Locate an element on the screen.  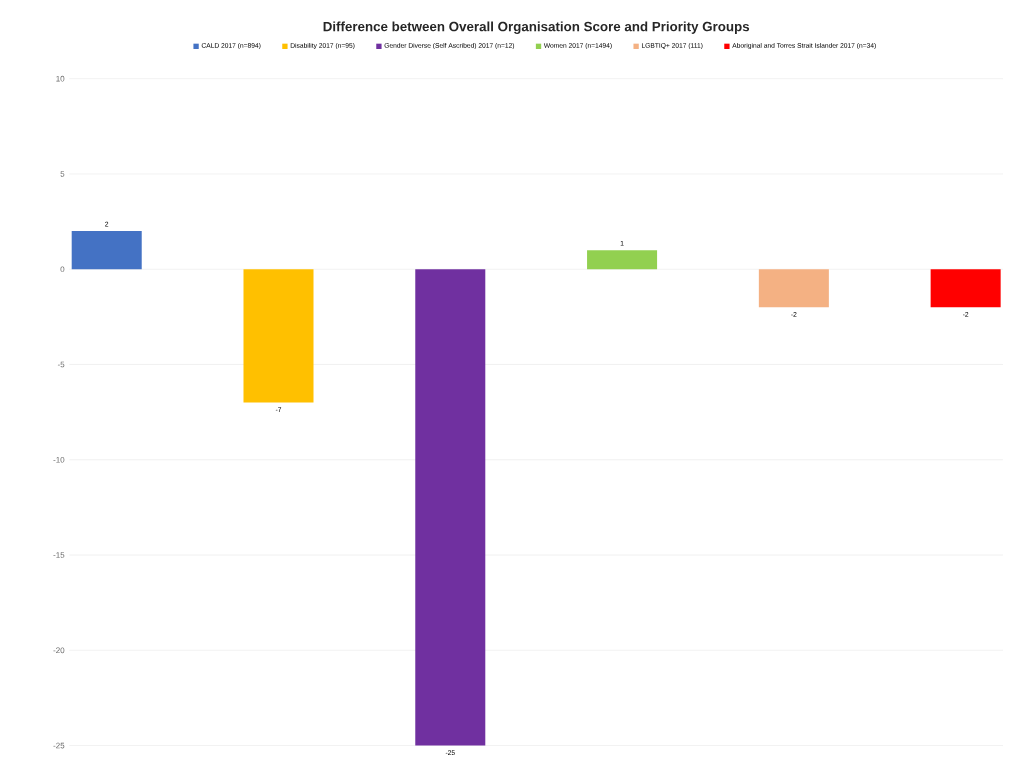
y-tick-label: 5 is located at coordinates (62, 174).